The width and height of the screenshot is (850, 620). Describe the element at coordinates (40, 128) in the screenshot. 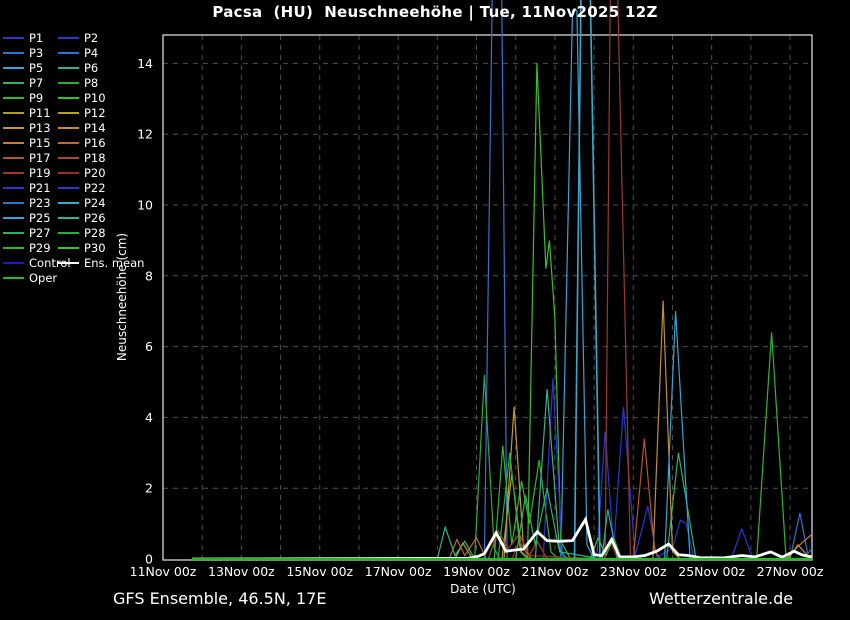

I see `legend-label: P13` at that location.